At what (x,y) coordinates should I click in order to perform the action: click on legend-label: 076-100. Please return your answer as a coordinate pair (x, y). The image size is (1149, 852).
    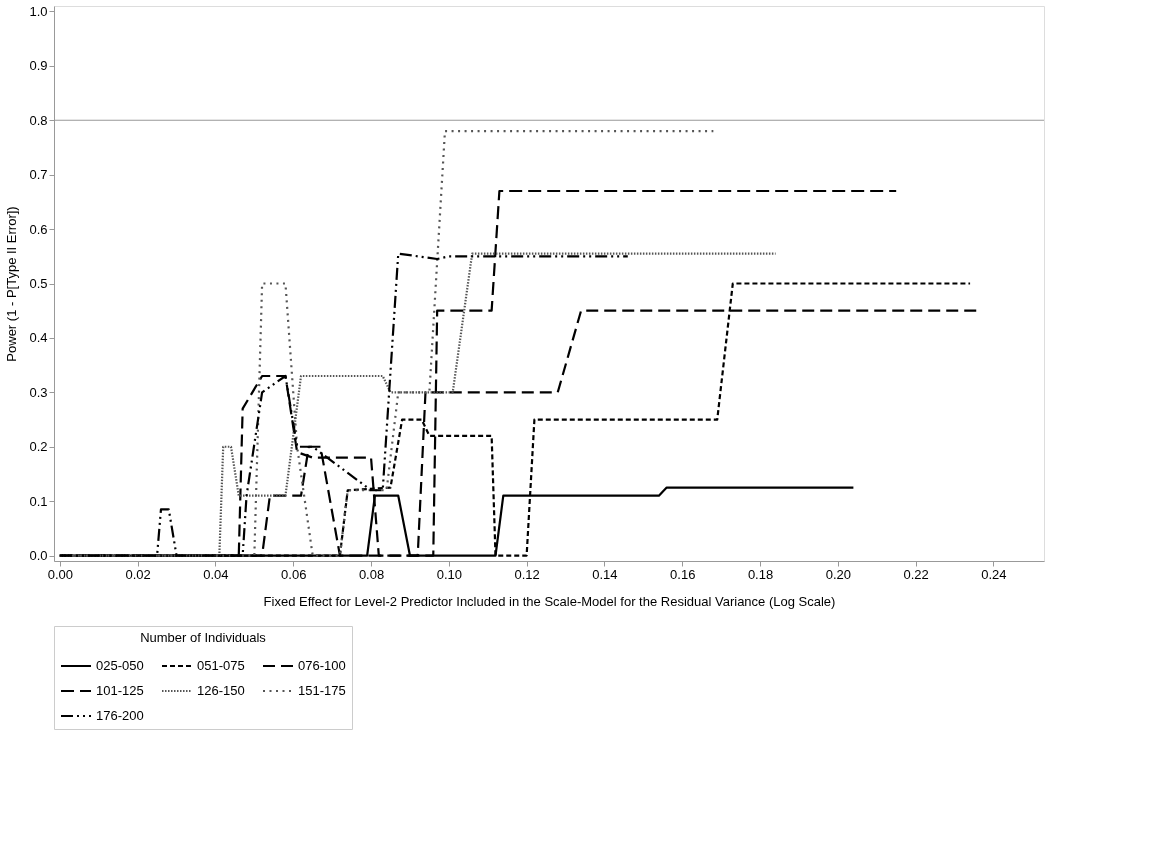
    Looking at the image, I should click on (322, 665).